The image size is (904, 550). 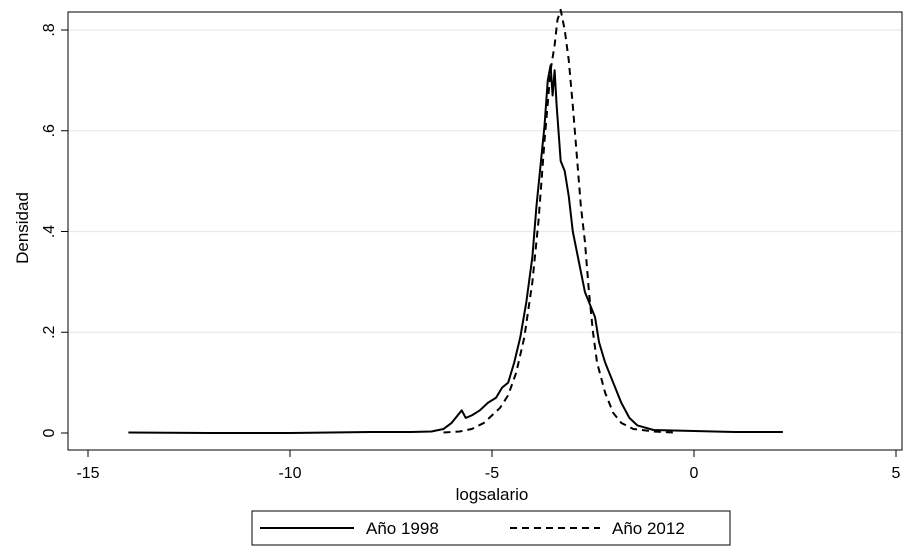 I want to click on y-tick-label: .2, so click(x=49, y=331).